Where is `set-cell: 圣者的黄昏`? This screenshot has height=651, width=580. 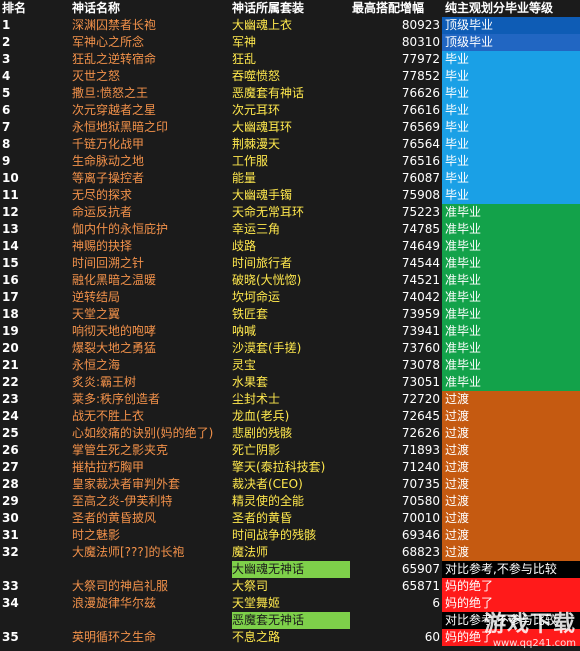 set-cell: 圣者的黄昏 is located at coordinates (262, 518).